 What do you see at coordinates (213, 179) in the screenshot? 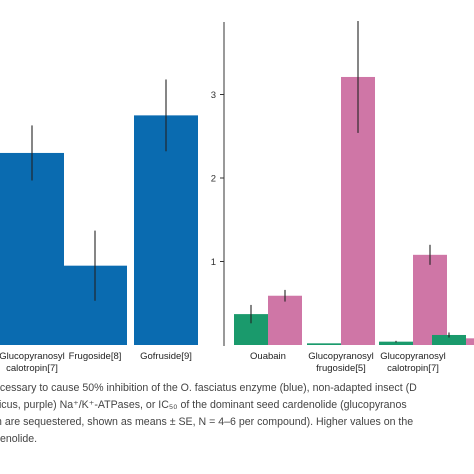
I see `y-tick-label: 2` at bounding box center [213, 179].